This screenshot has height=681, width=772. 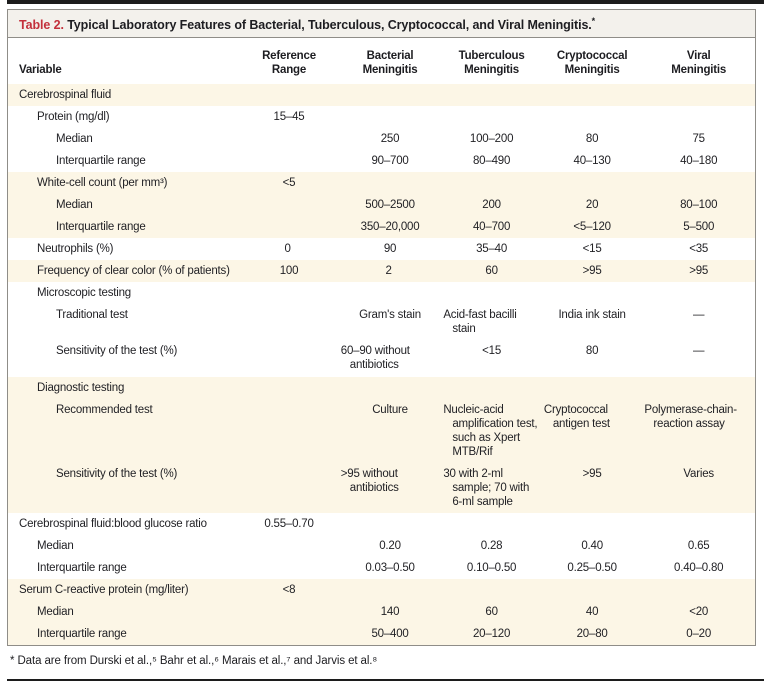 What do you see at coordinates (698, 227) in the screenshot?
I see `cell-viral: 5–500` at bounding box center [698, 227].